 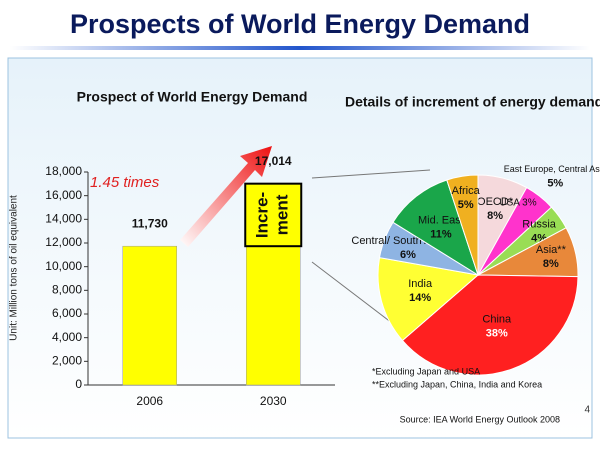 I want to click on y-tick-label: 6,000, so click(x=67, y=313).